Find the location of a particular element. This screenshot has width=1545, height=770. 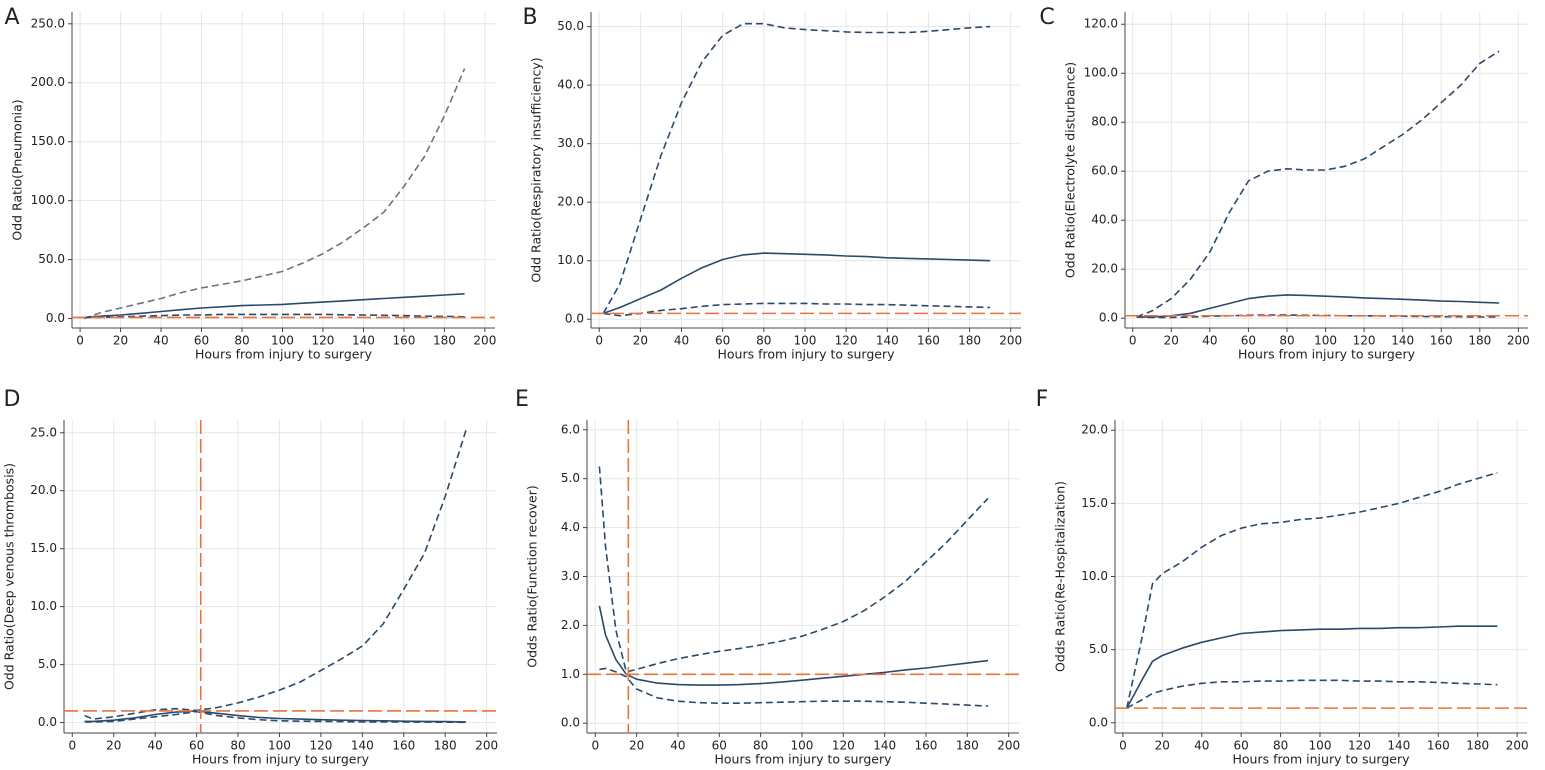

y-axis-label: Odd Ratio(Deep venous thrombosis) is located at coordinates (9, 576).